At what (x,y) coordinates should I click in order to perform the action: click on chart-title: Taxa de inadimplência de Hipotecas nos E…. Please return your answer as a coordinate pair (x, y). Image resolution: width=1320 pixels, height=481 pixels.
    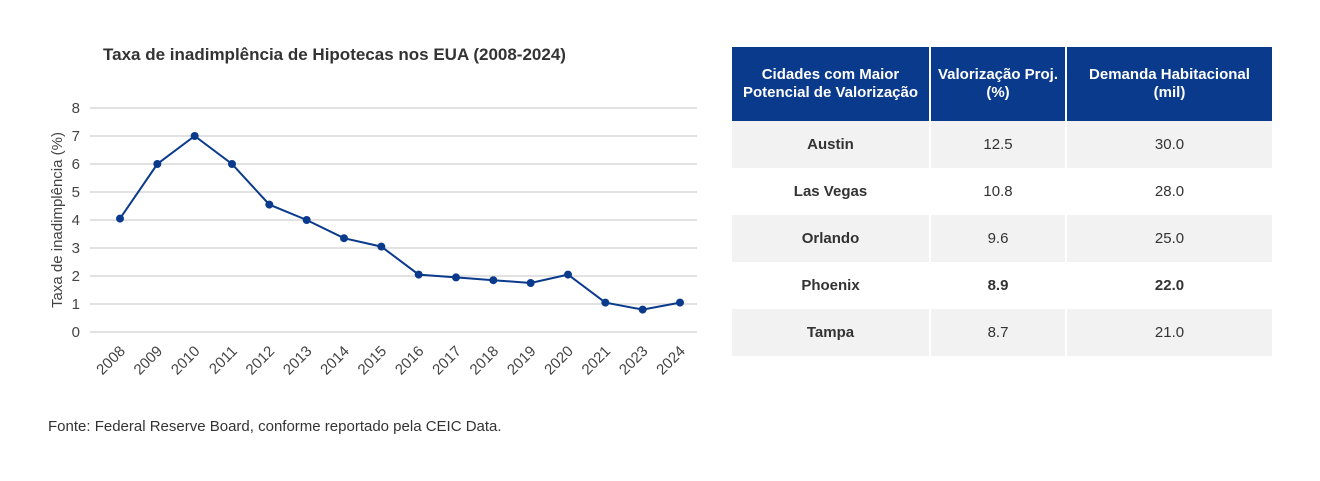
    Looking at the image, I should click on (334, 54).